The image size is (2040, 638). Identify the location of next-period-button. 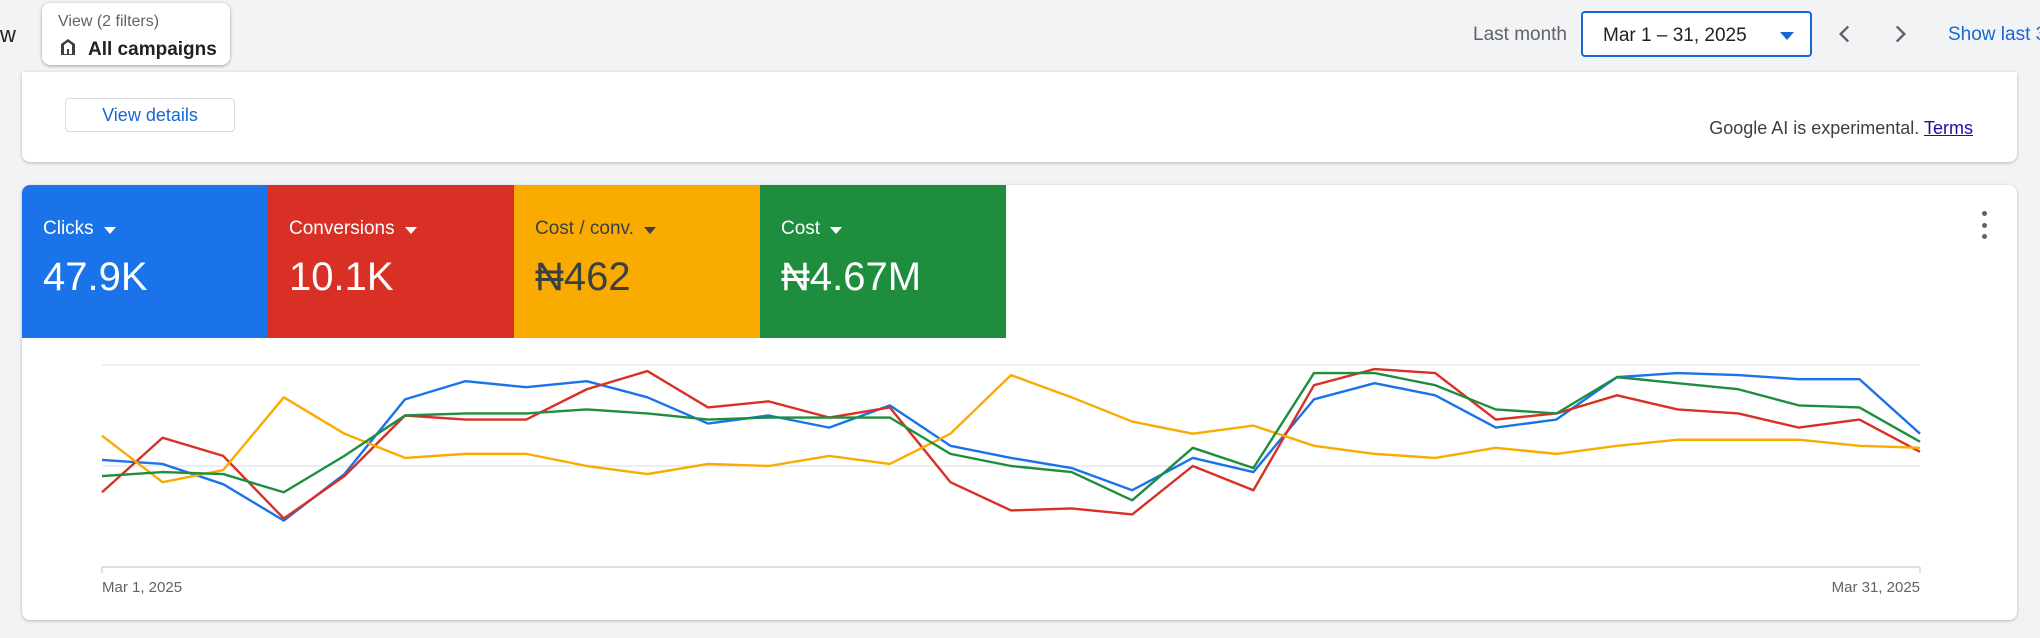
(1900, 34).